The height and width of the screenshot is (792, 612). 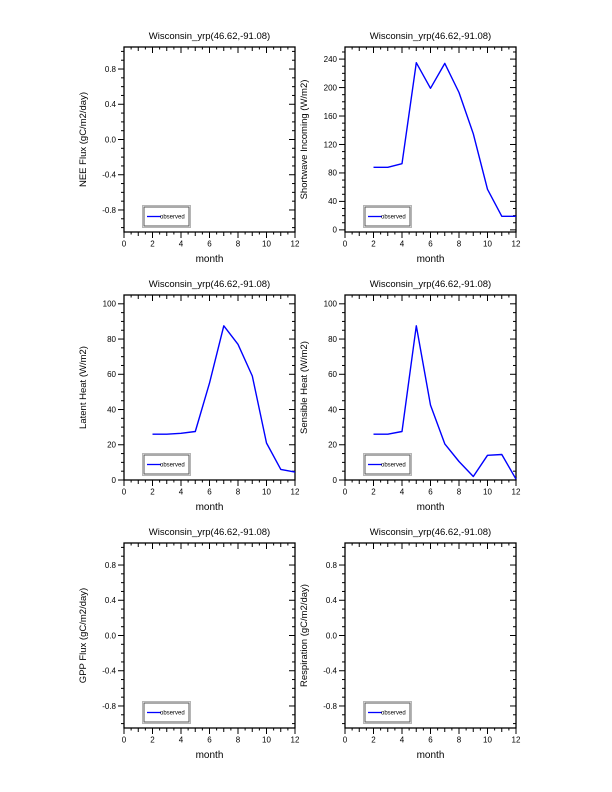 What do you see at coordinates (304, 140) in the screenshot?
I see `y-axis-label: Shortwave Incoming (W/m2)` at bounding box center [304, 140].